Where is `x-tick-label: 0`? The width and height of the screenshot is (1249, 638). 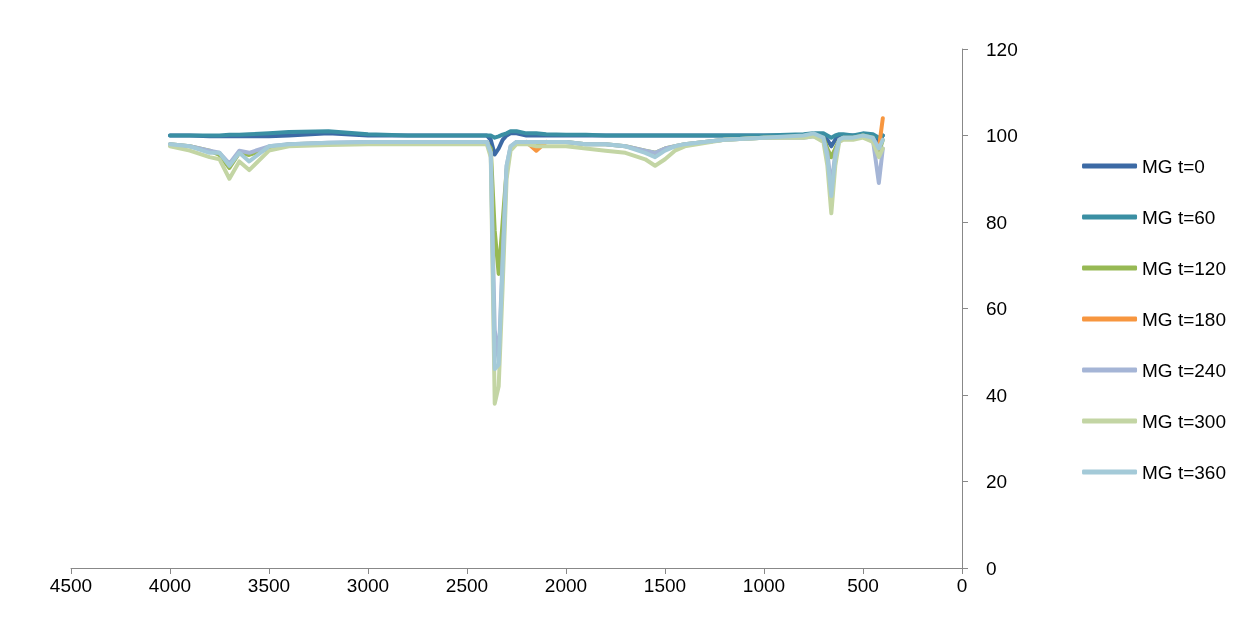 x-tick-label: 0 is located at coordinates (962, 585).